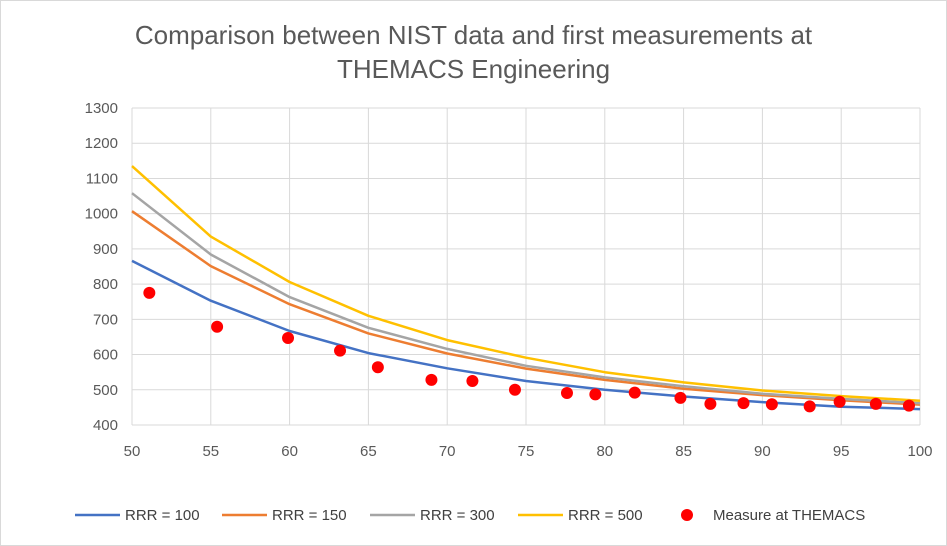 The height and width of the screenshot is (546, 947). Describe the element at coordinates (105, 355) in the screenshot. I see `y-tick-label: 600` at that location.